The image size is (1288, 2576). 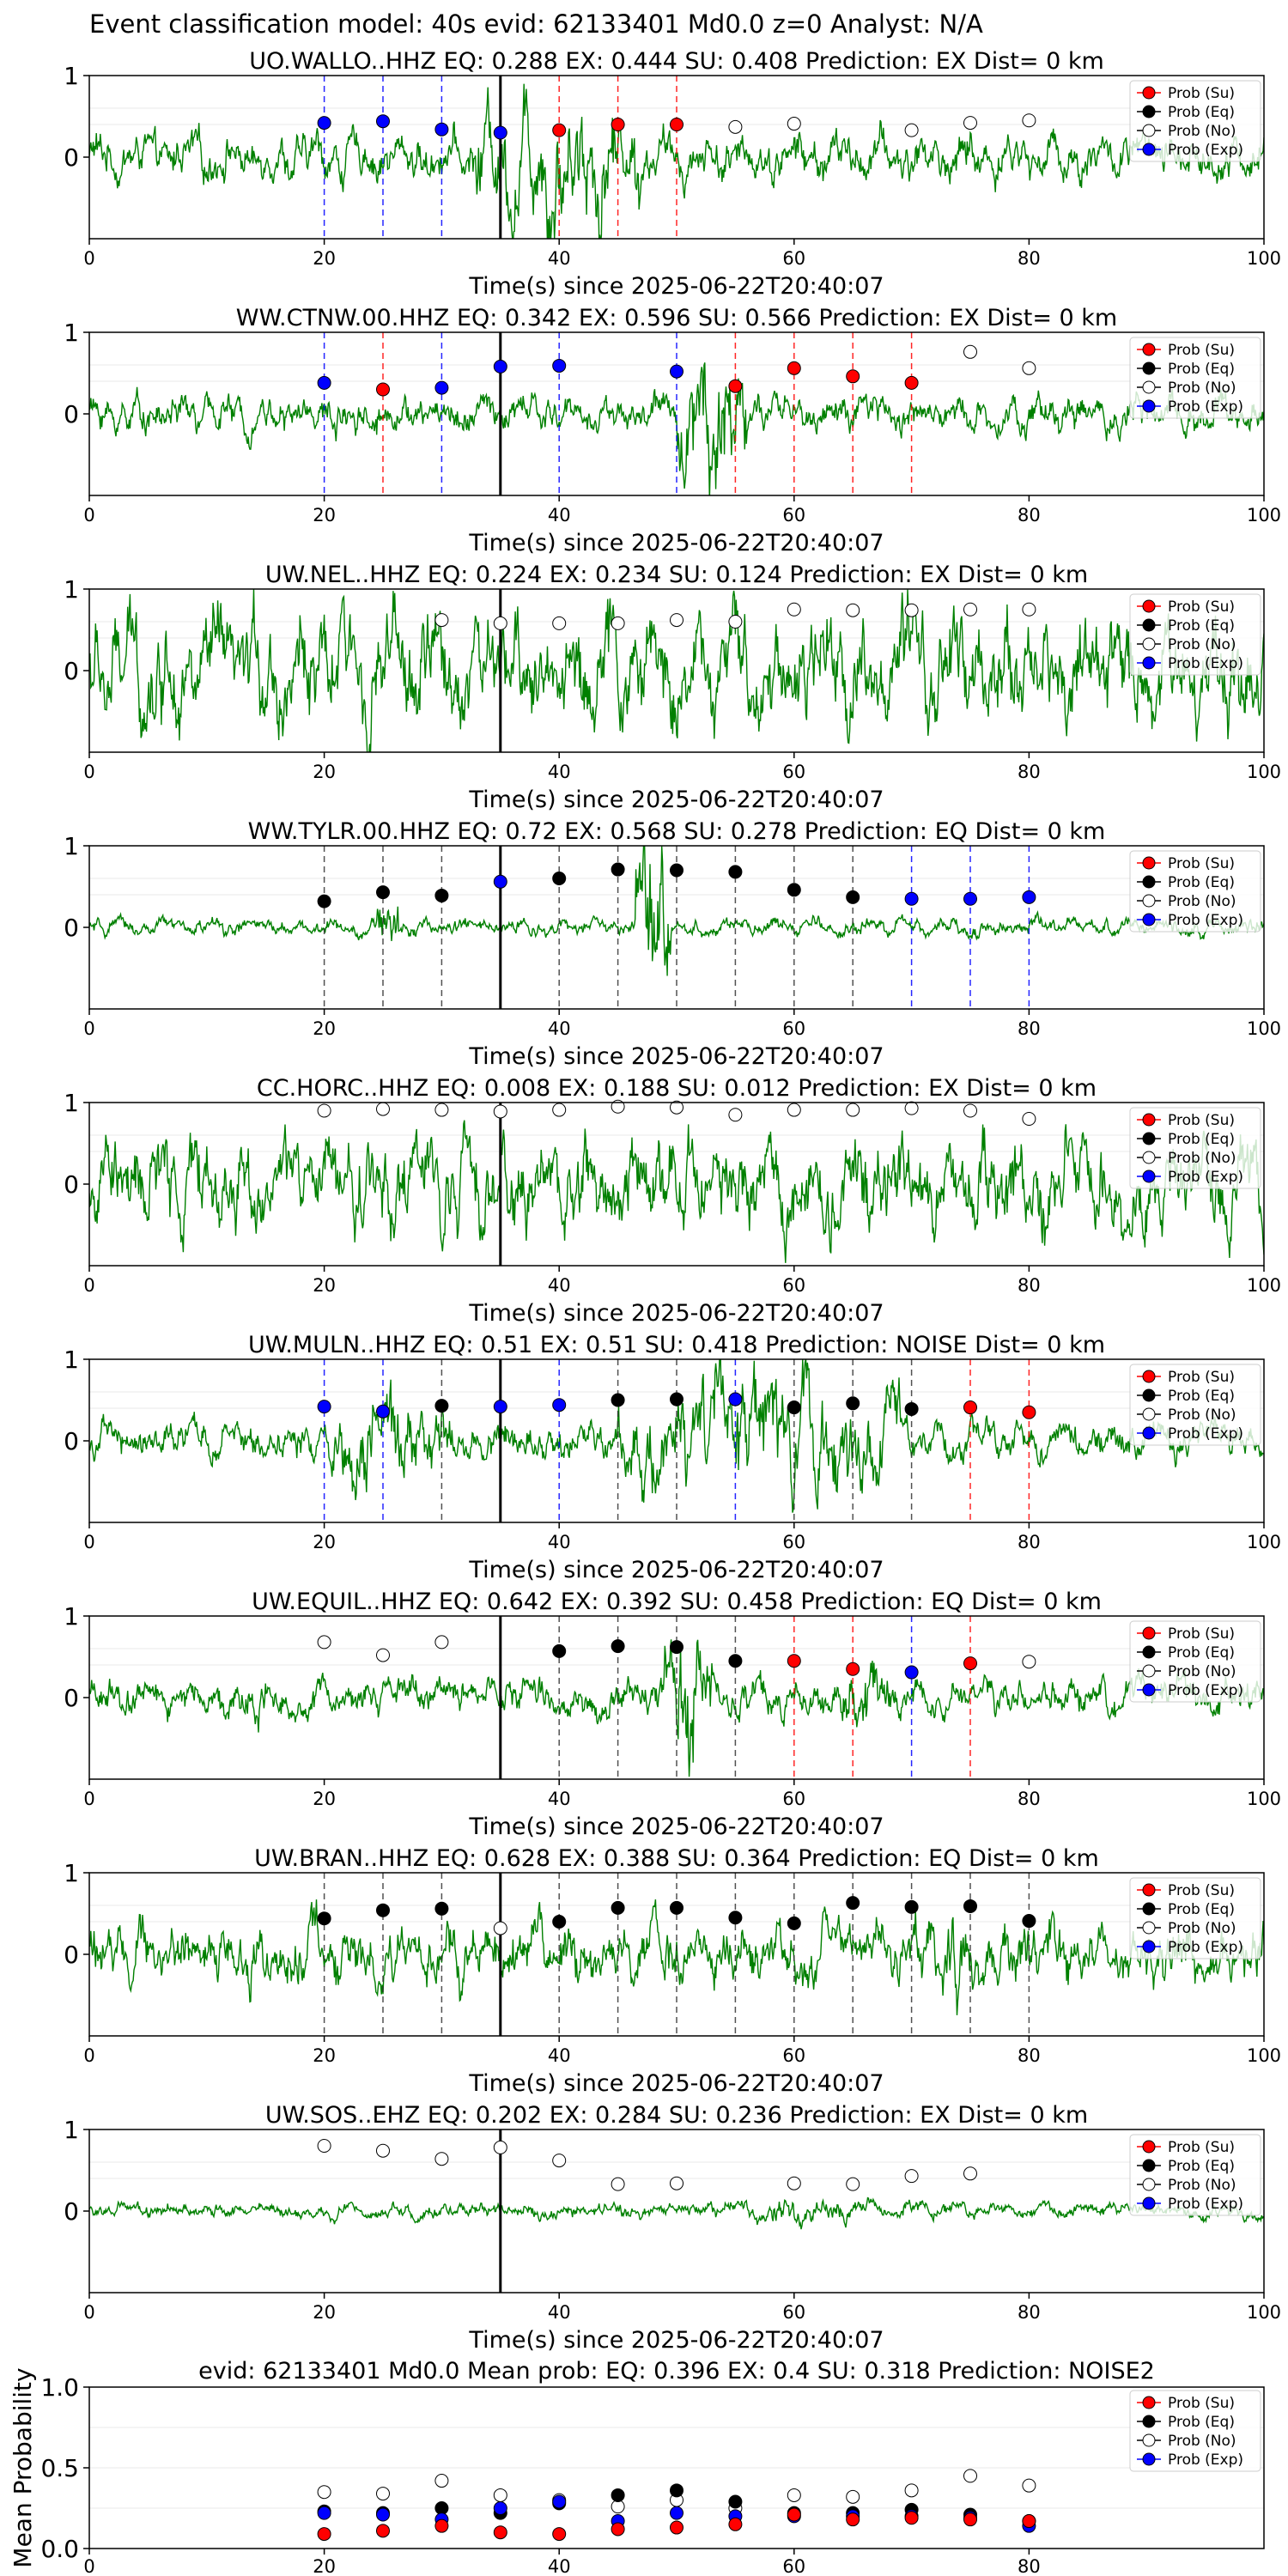 I want to click on mean-point-exp, so click(x=383, y=2514).